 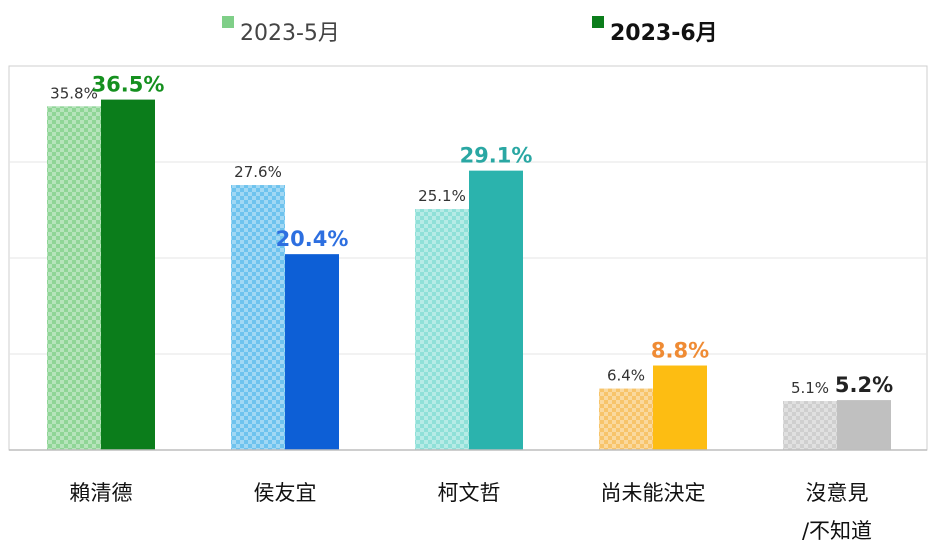 I want to click on data-label-s0-c0: 35.8%, so click(x=74, y=93).